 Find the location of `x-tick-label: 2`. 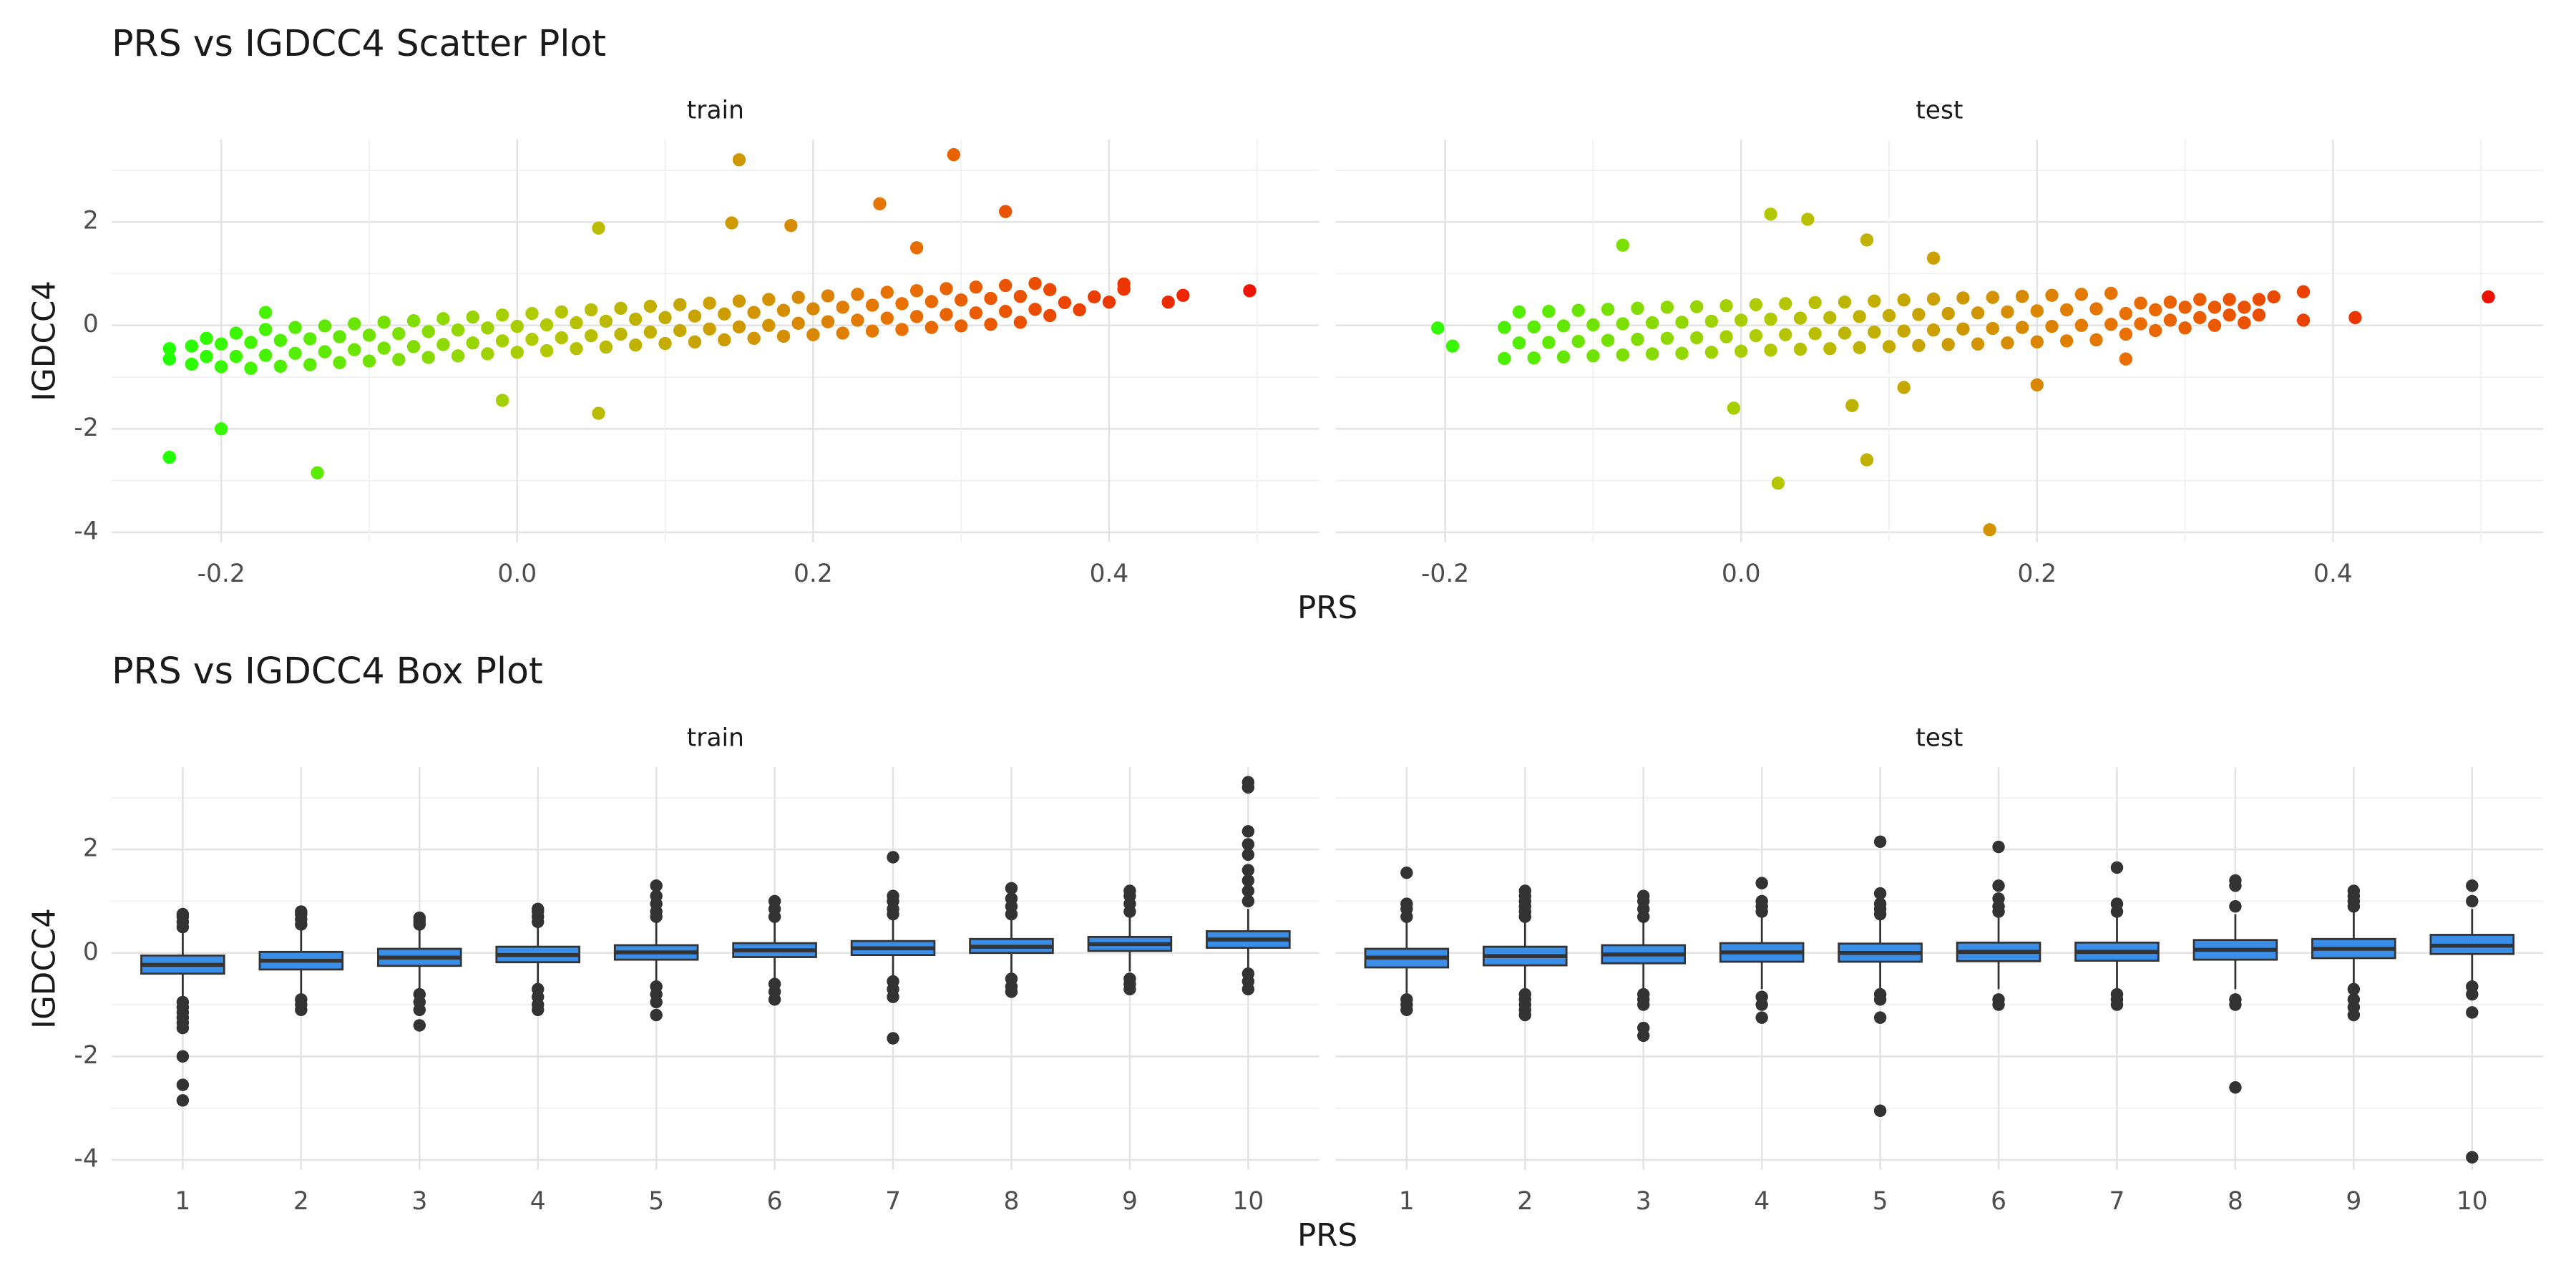

x-tick-label: 2 is located at coordinates (1525, 1201).